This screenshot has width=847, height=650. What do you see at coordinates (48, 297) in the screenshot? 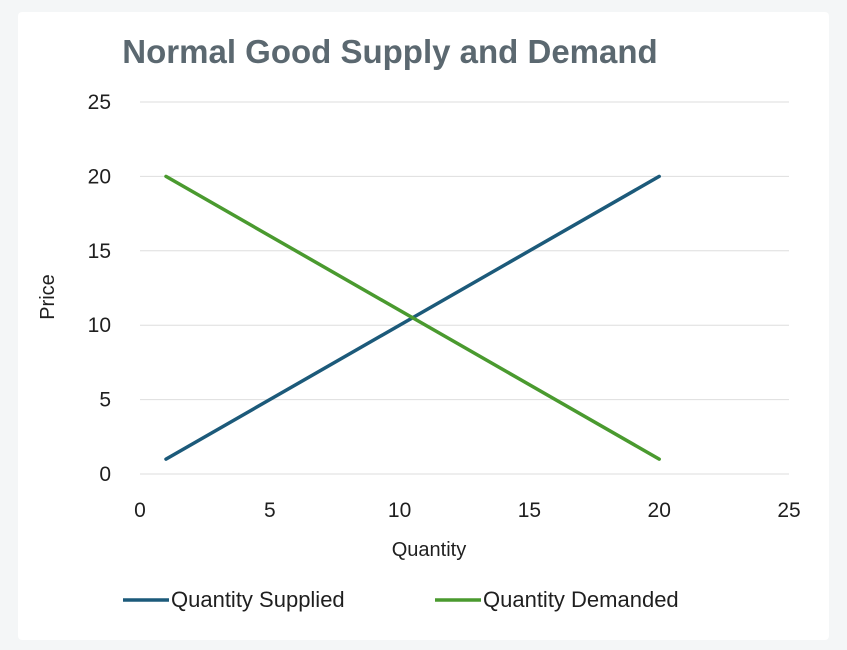
I see `y-axis-label: Price` at bounding box center [48, 297].